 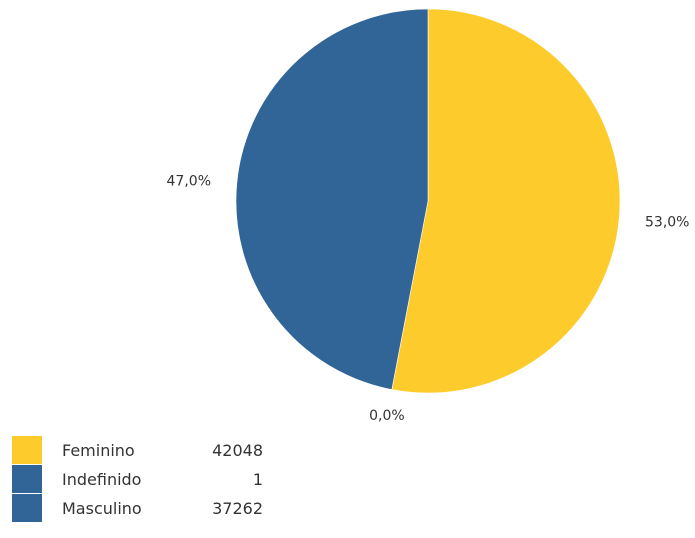 What do you see at coordinates (27, 479) in the screenshot?
I see `legend-swatch-indefinido` at bounding box center [27, 479].